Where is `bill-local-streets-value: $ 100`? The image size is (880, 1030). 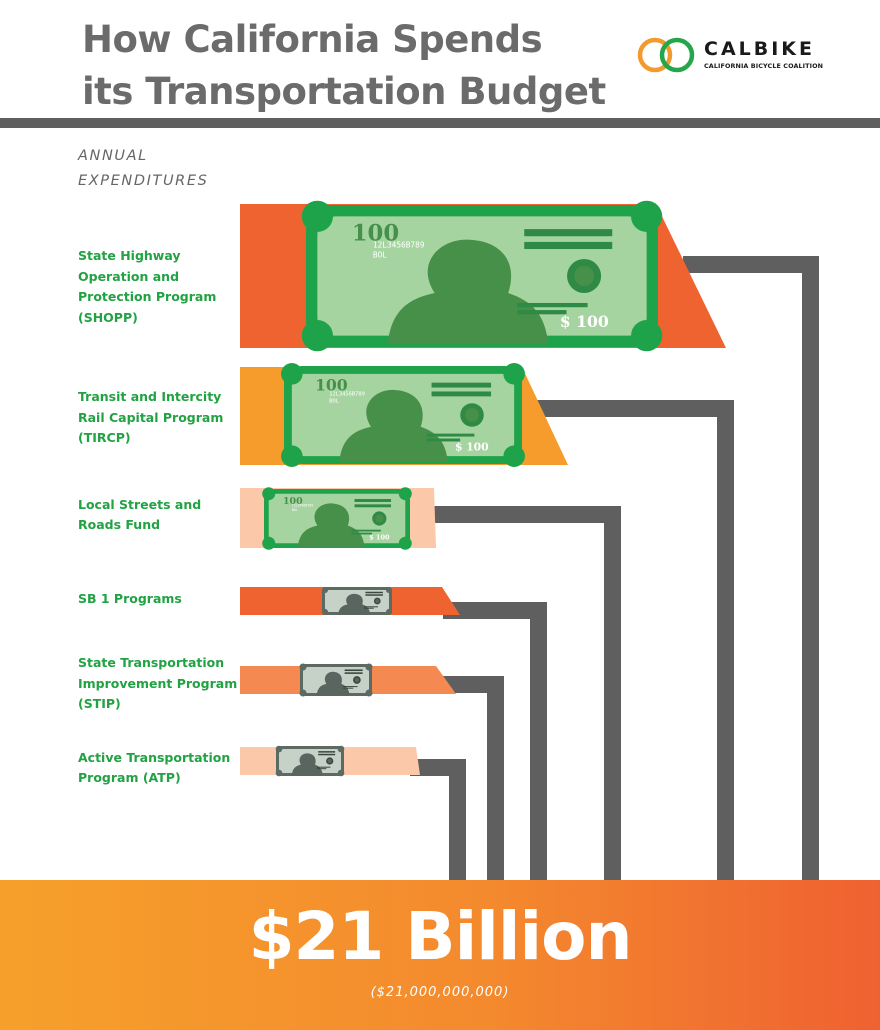 bill-local-streets-value: $ 100 is located at coordinates (379, 538).